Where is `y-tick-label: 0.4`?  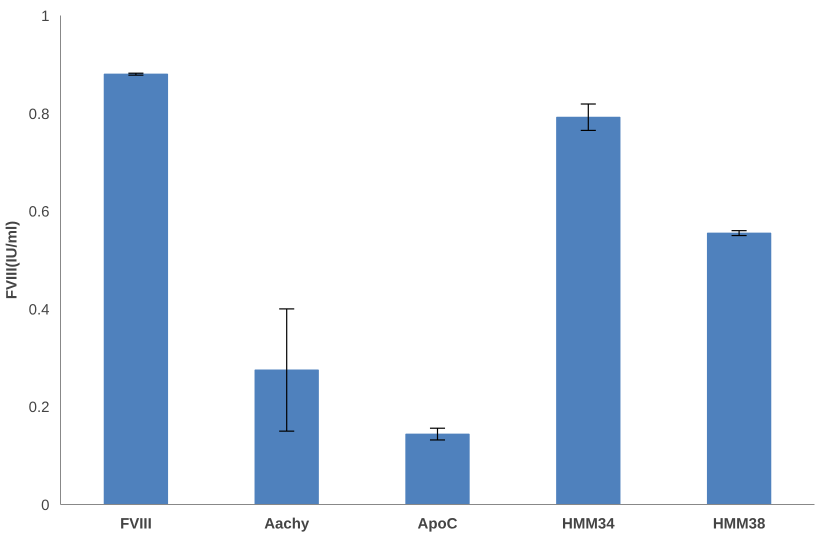 y-tick-label: 0.4 is located at coordinates (39, 309).